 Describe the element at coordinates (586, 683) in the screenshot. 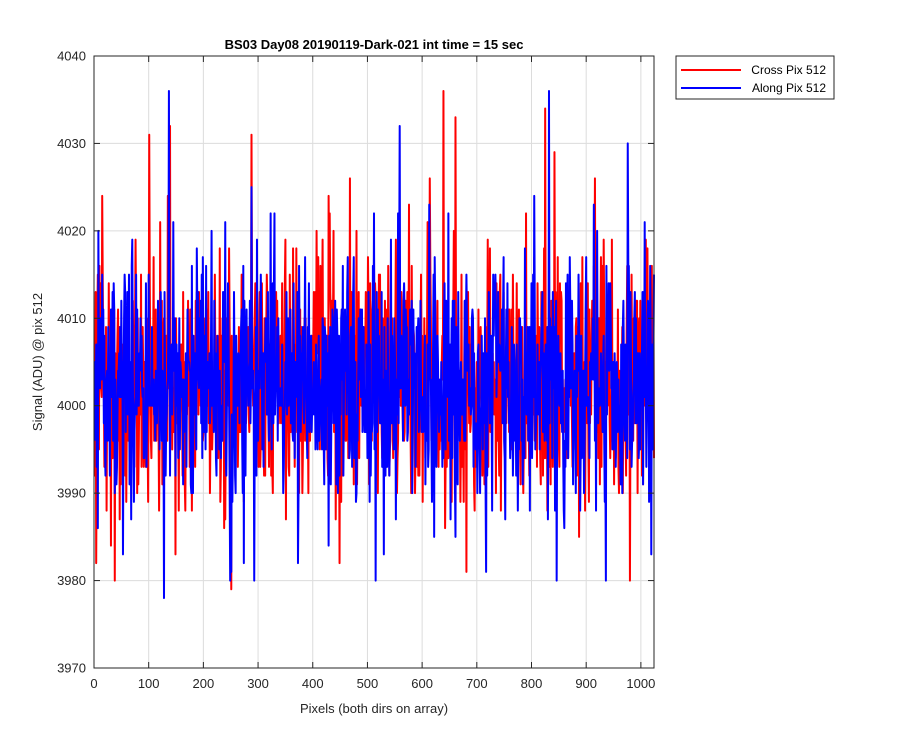

I see `x-tick-label: 900` at that location.